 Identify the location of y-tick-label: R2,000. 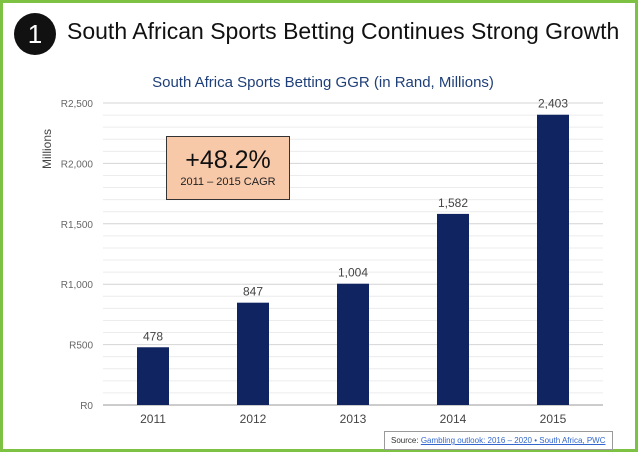
(77, 164).